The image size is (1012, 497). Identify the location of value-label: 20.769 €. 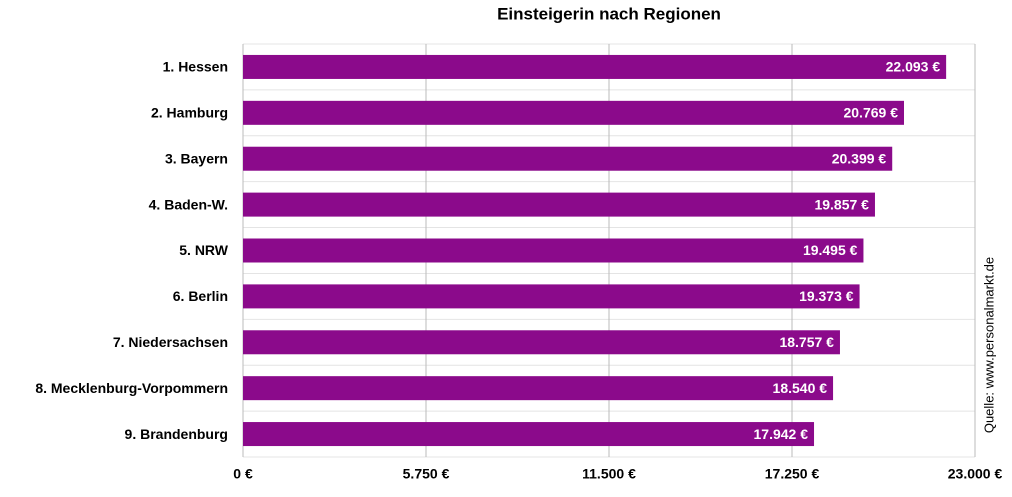
(870, 113).